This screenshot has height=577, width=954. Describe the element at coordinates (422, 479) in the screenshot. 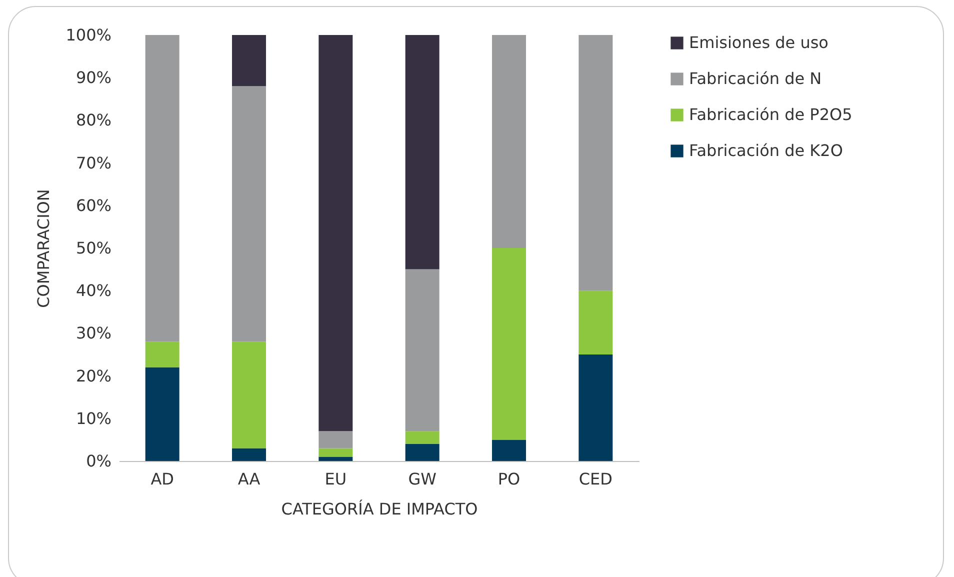

I see `x-tick-label: GW` at that location.